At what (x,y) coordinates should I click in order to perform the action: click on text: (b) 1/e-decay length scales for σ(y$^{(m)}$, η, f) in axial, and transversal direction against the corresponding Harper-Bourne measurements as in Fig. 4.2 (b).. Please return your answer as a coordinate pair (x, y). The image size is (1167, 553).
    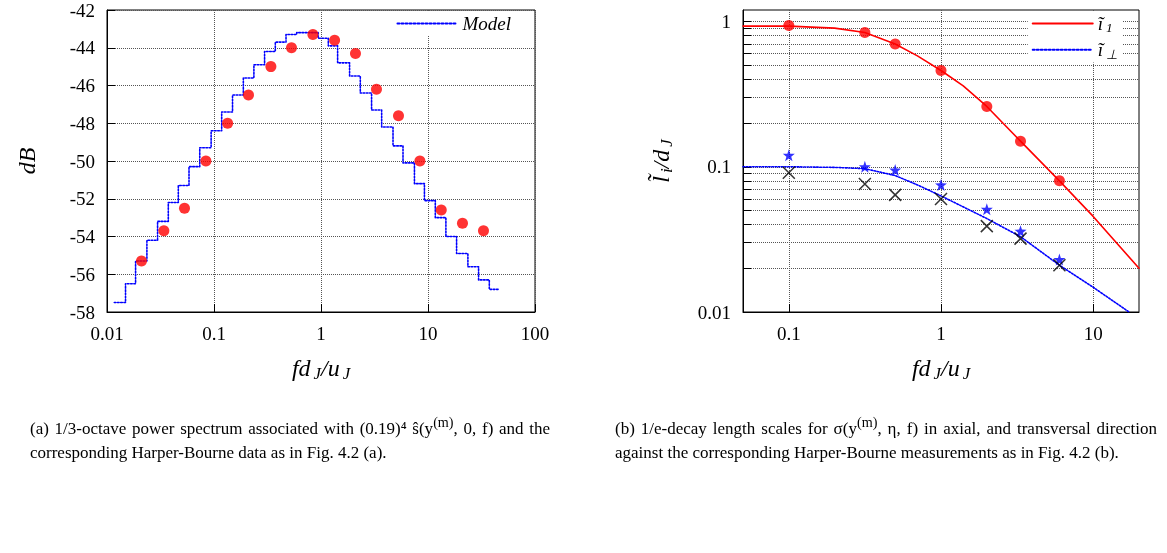
    Looking at the image, I should click on (886, 438).